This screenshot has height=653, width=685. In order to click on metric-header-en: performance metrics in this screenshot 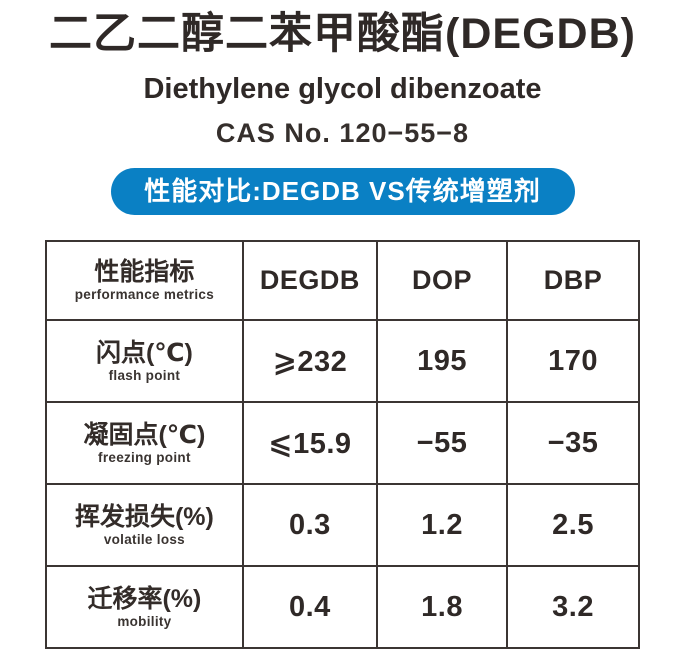, I will do `click(144, 294)`.